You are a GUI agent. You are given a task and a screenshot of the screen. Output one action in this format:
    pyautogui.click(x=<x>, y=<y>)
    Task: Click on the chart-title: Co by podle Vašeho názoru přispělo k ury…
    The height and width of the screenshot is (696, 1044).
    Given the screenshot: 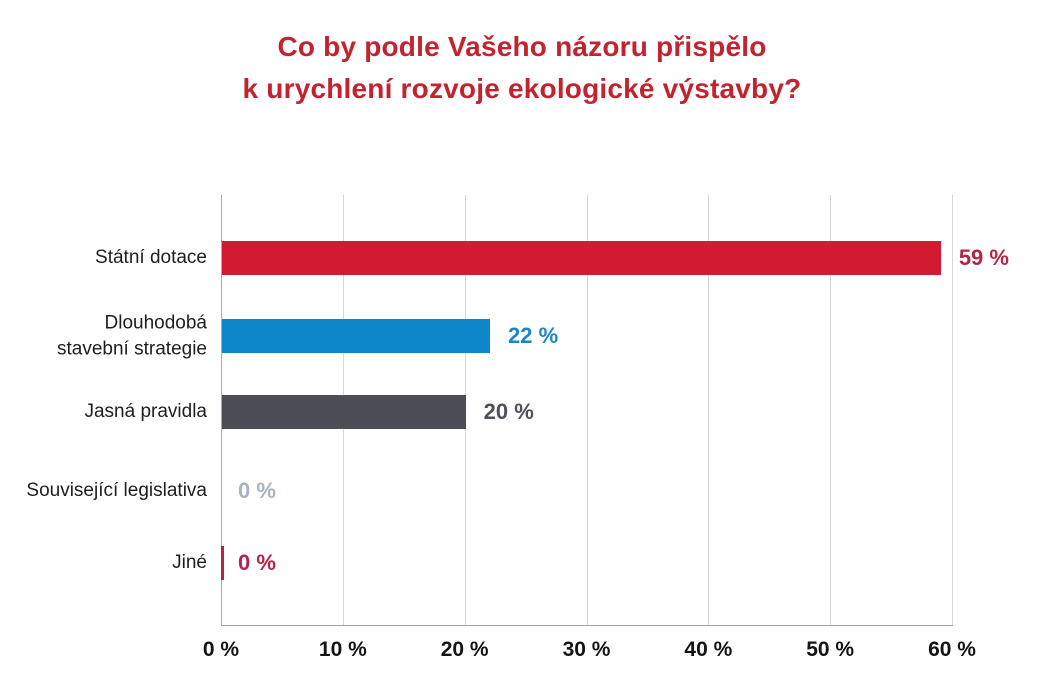 What is the action you would take?
    pyautogui.click(x=522, y=68)
    